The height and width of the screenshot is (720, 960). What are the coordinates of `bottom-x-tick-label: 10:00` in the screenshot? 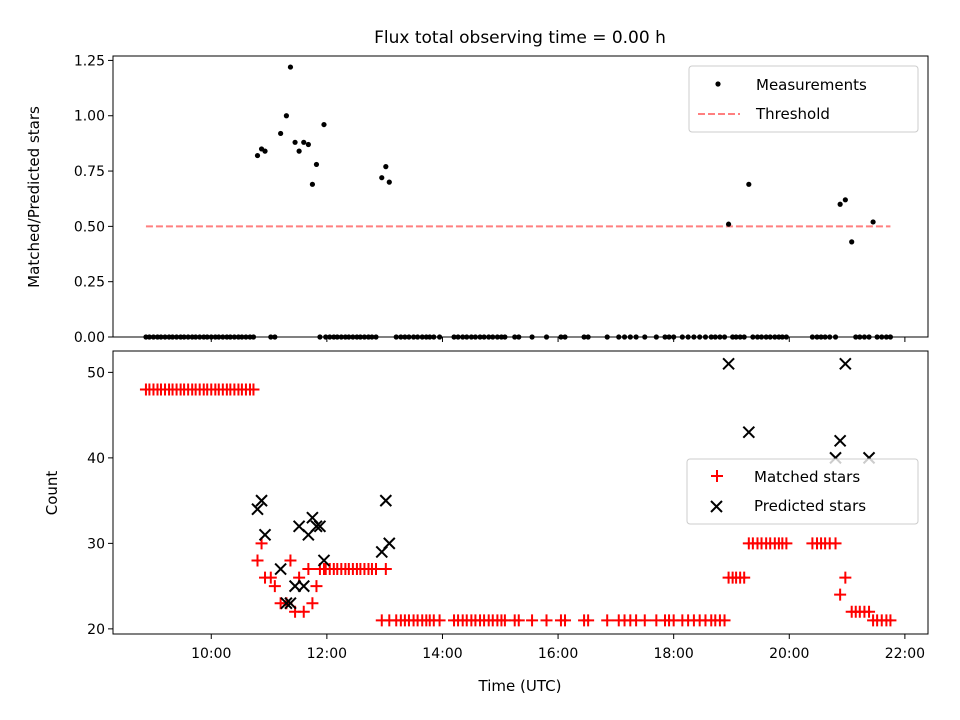 It's located at (211, 654).